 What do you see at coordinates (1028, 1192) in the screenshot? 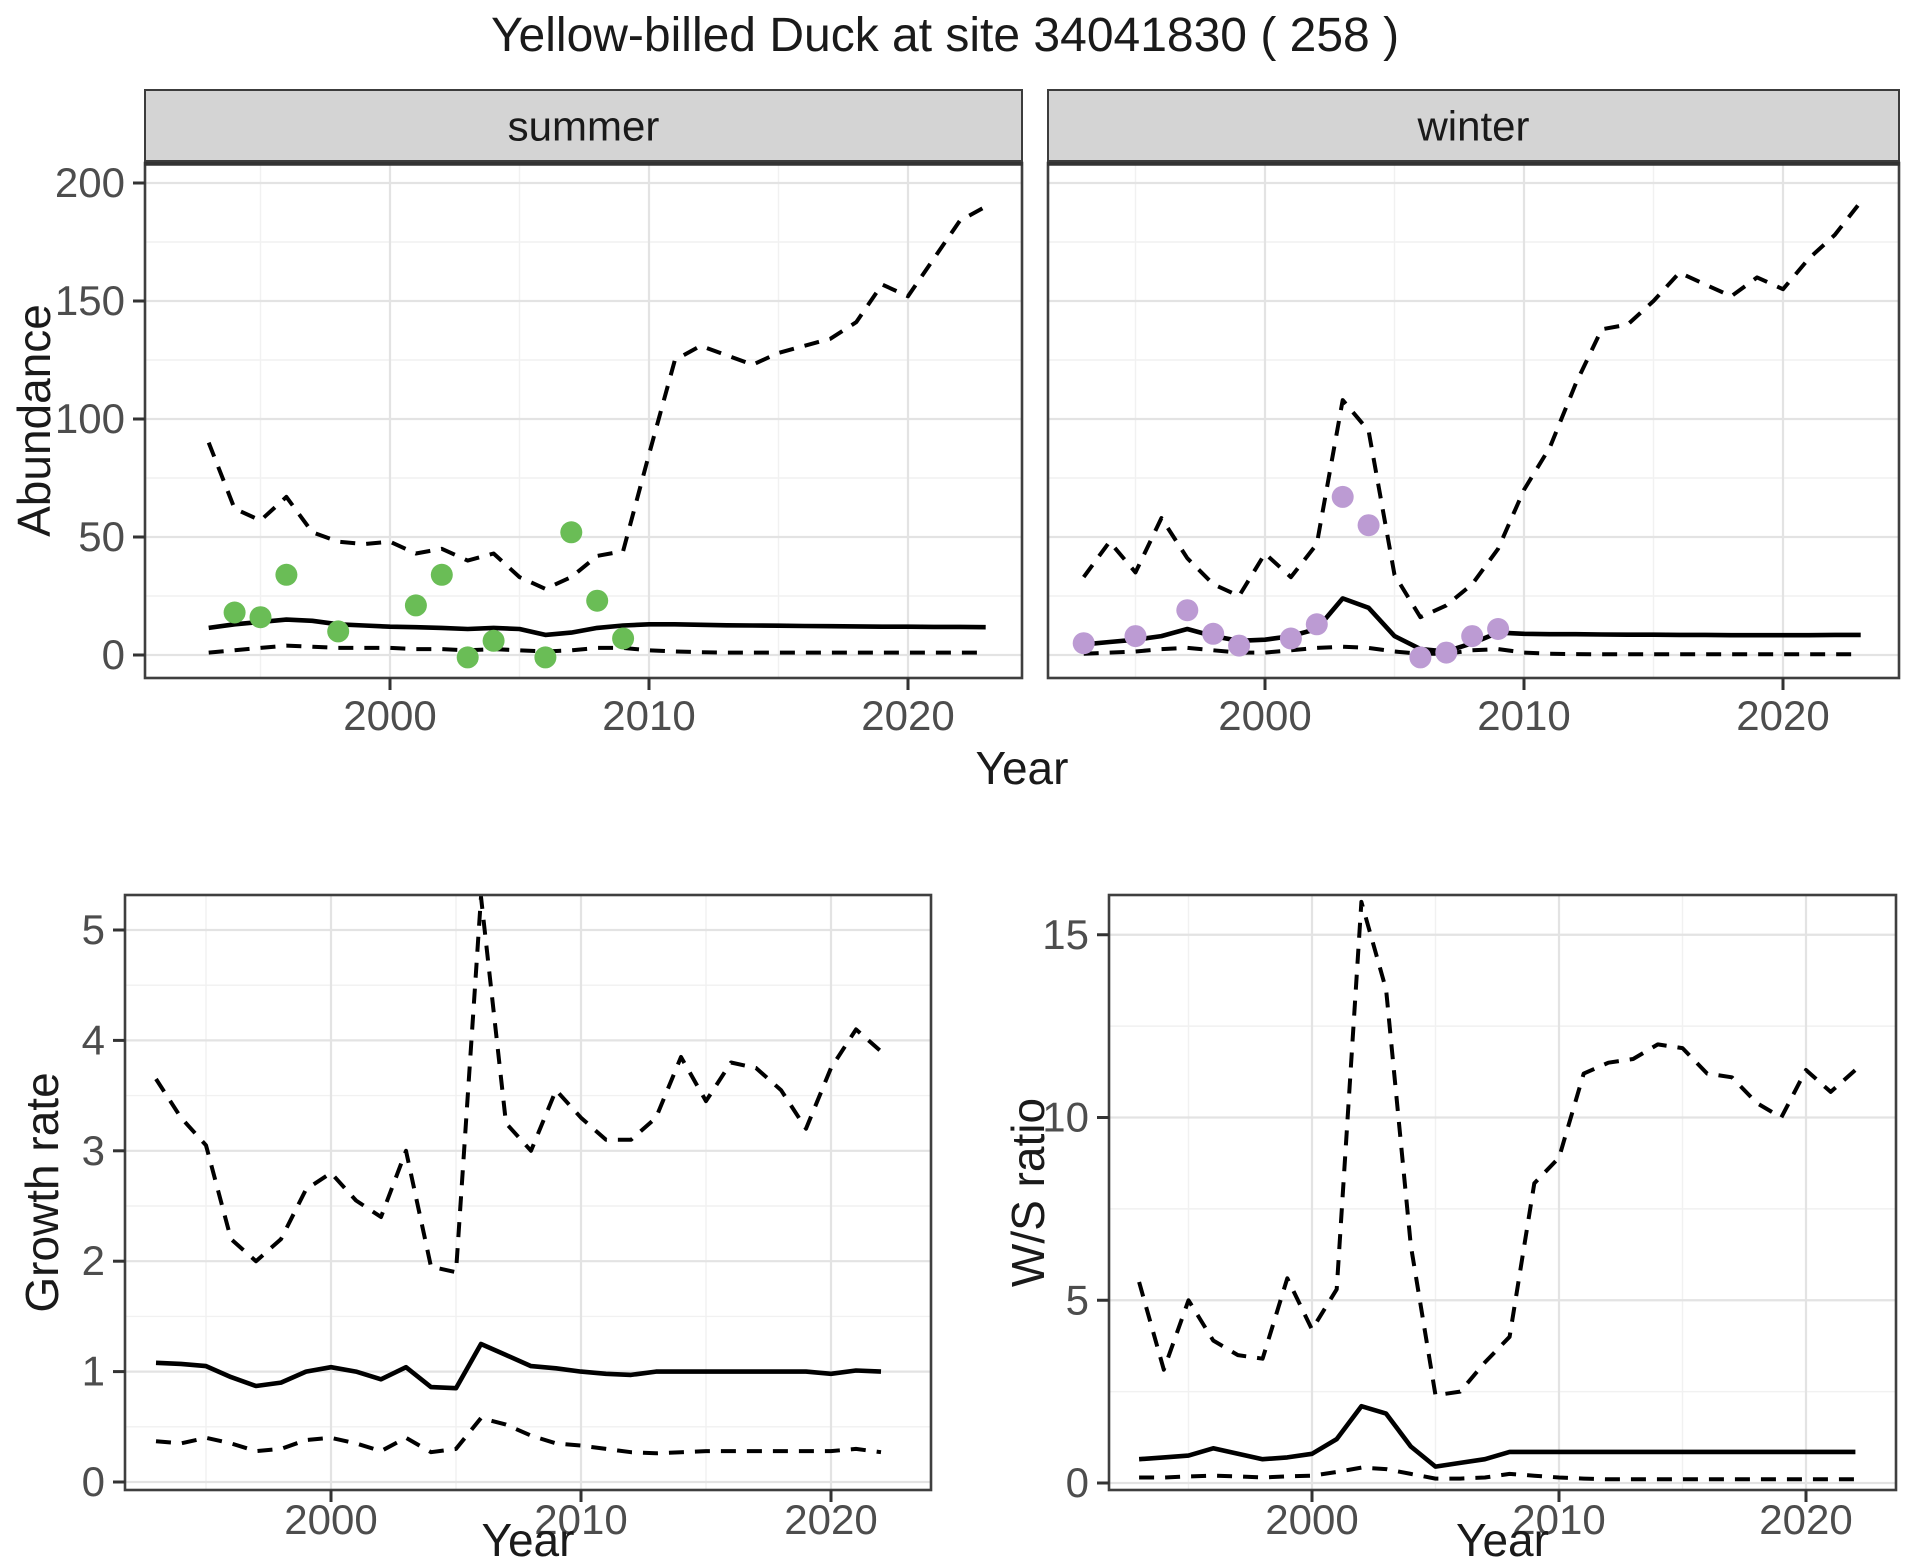
I see `ws-y-axis-title: W/S ratio` at bounding box center [1028, 1192].